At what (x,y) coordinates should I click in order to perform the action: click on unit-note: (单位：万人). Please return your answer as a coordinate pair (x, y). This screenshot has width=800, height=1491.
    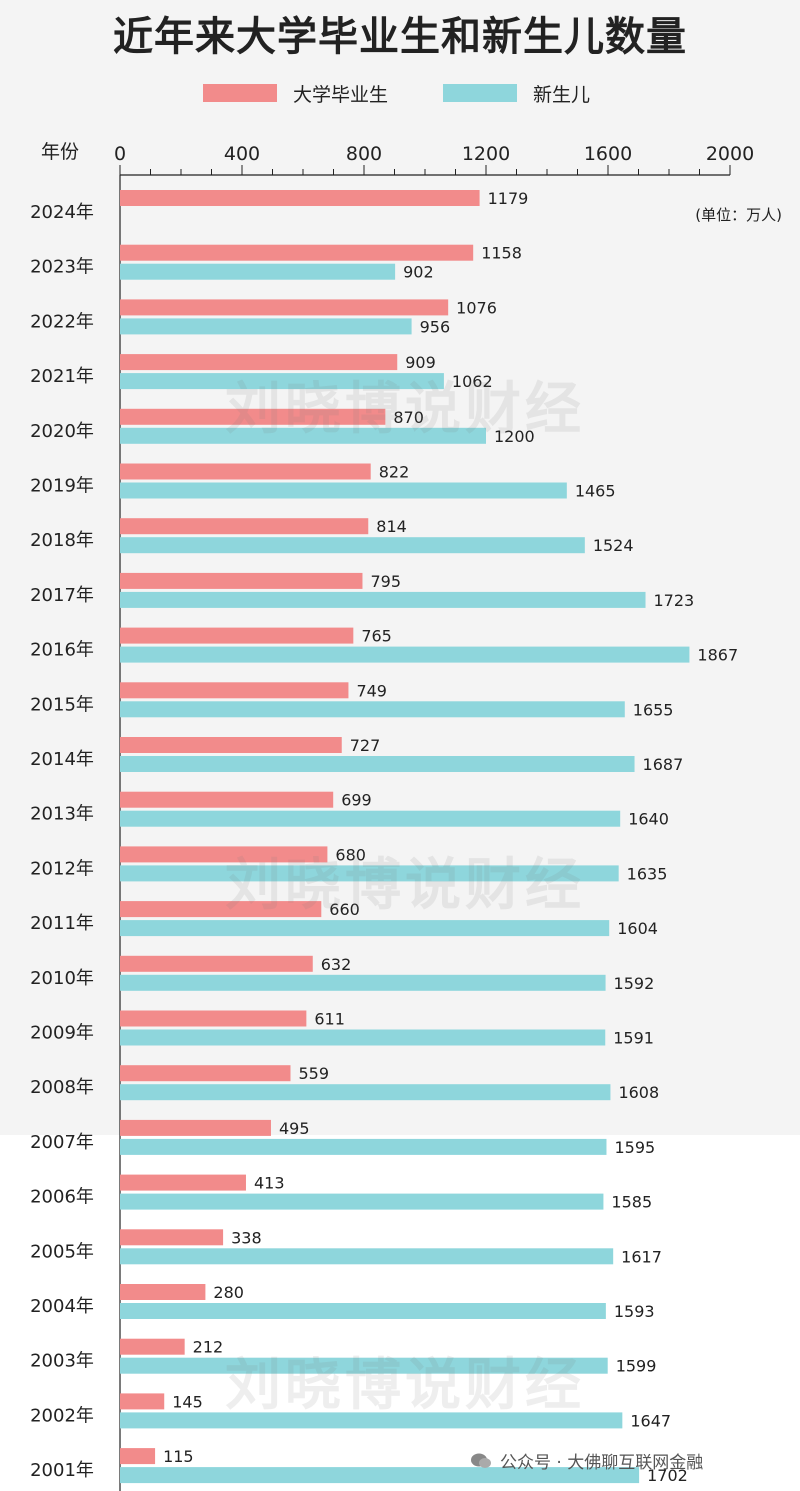
    Looking at the image, I should click on (738, 215).